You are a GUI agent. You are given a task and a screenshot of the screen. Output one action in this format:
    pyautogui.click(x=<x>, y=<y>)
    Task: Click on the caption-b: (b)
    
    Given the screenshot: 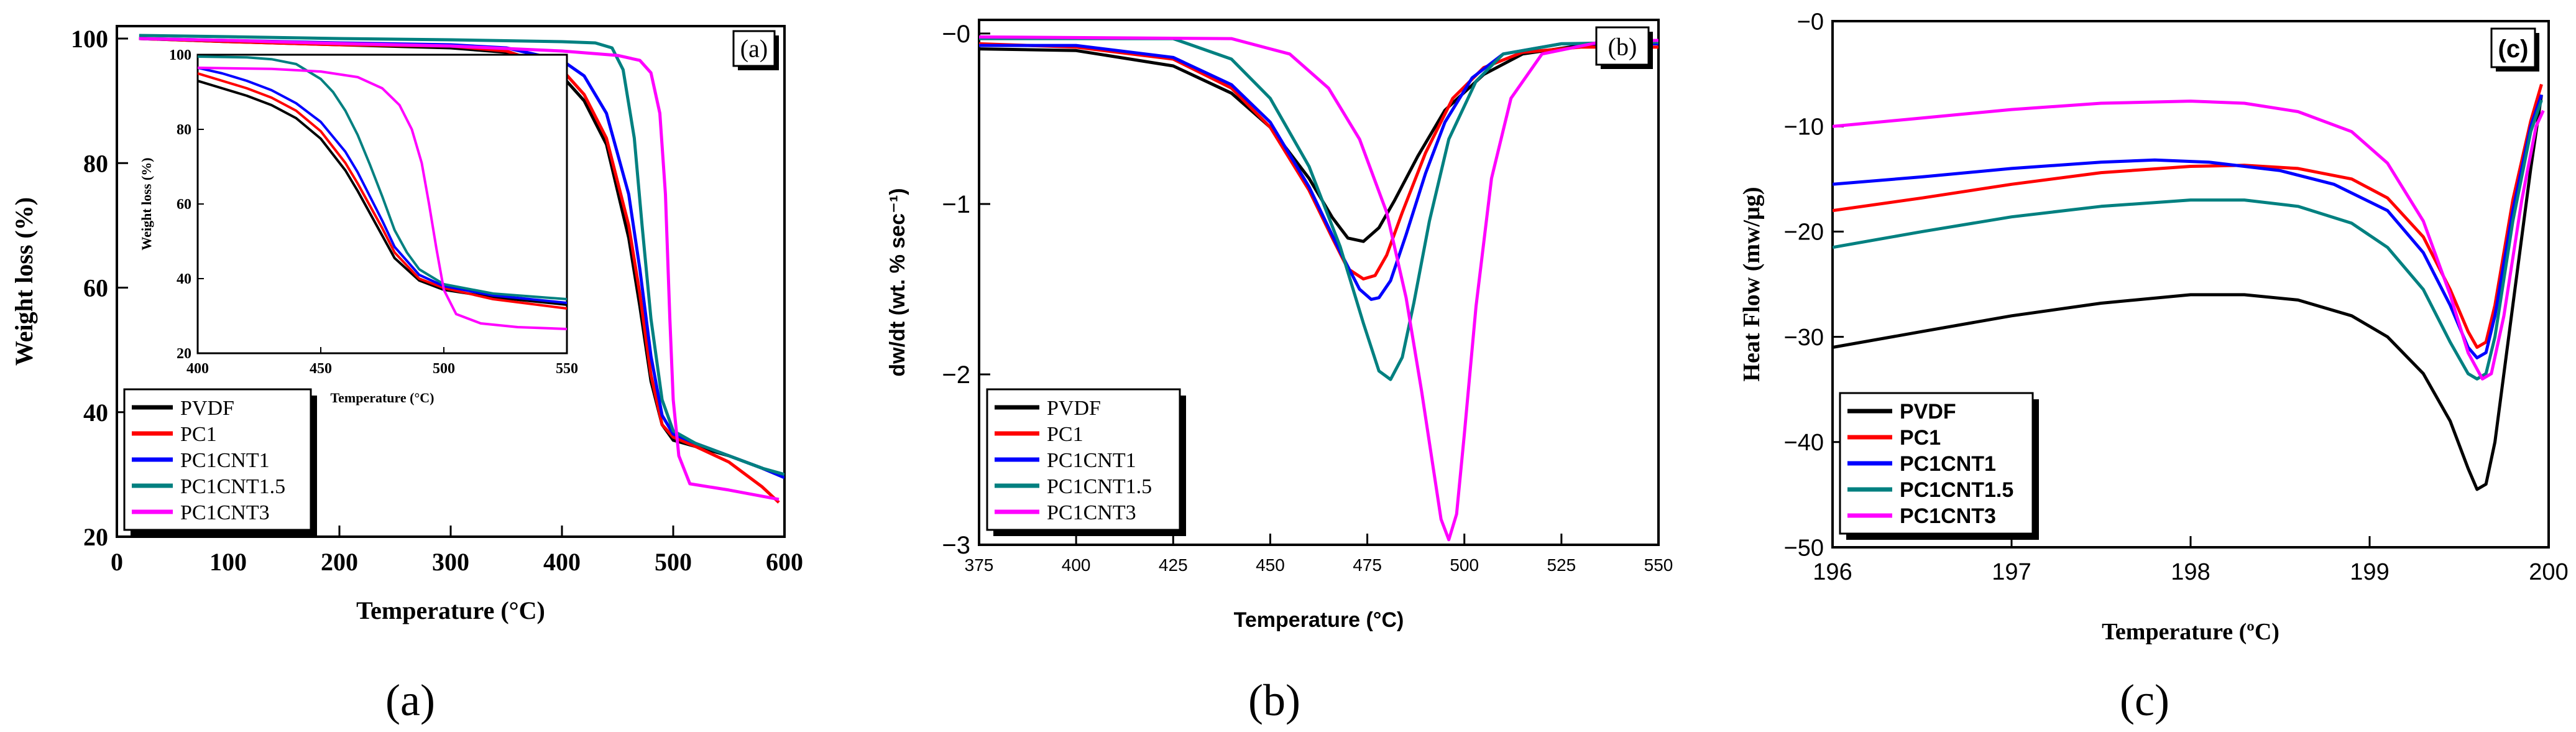 What is the action you would take?
    pyautogui.click(x=1274, y=700)
    